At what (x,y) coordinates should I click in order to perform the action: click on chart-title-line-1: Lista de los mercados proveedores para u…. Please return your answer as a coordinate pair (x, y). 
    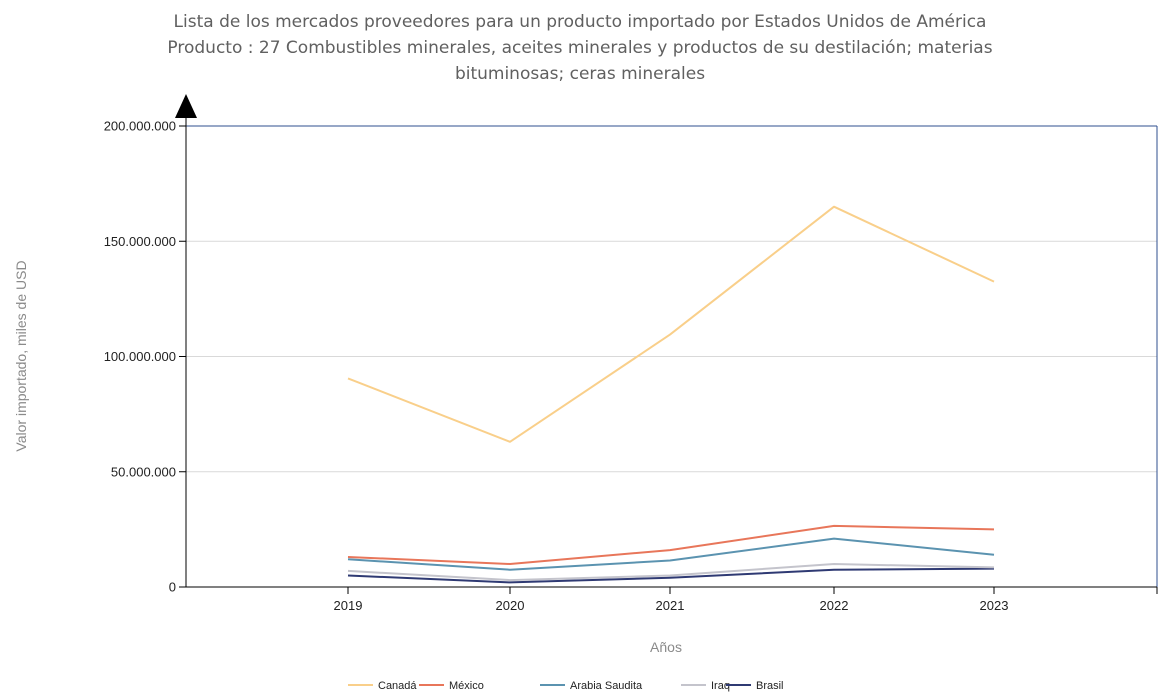
    Looking at the image, I should click on (580, 22).